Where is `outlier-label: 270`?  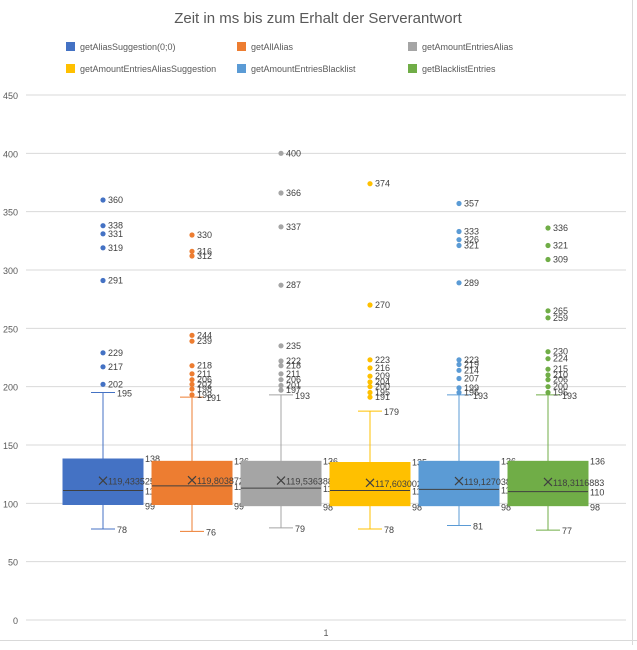
outlier-label: 270 is located at coordinates (382, 305).